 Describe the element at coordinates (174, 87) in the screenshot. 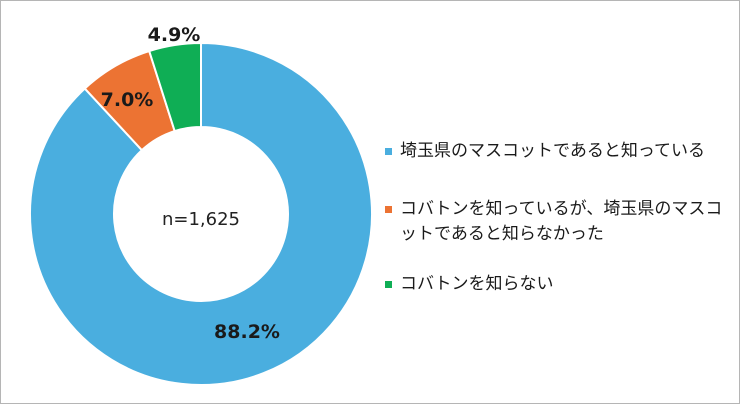

I see `donut-slice` at that location.